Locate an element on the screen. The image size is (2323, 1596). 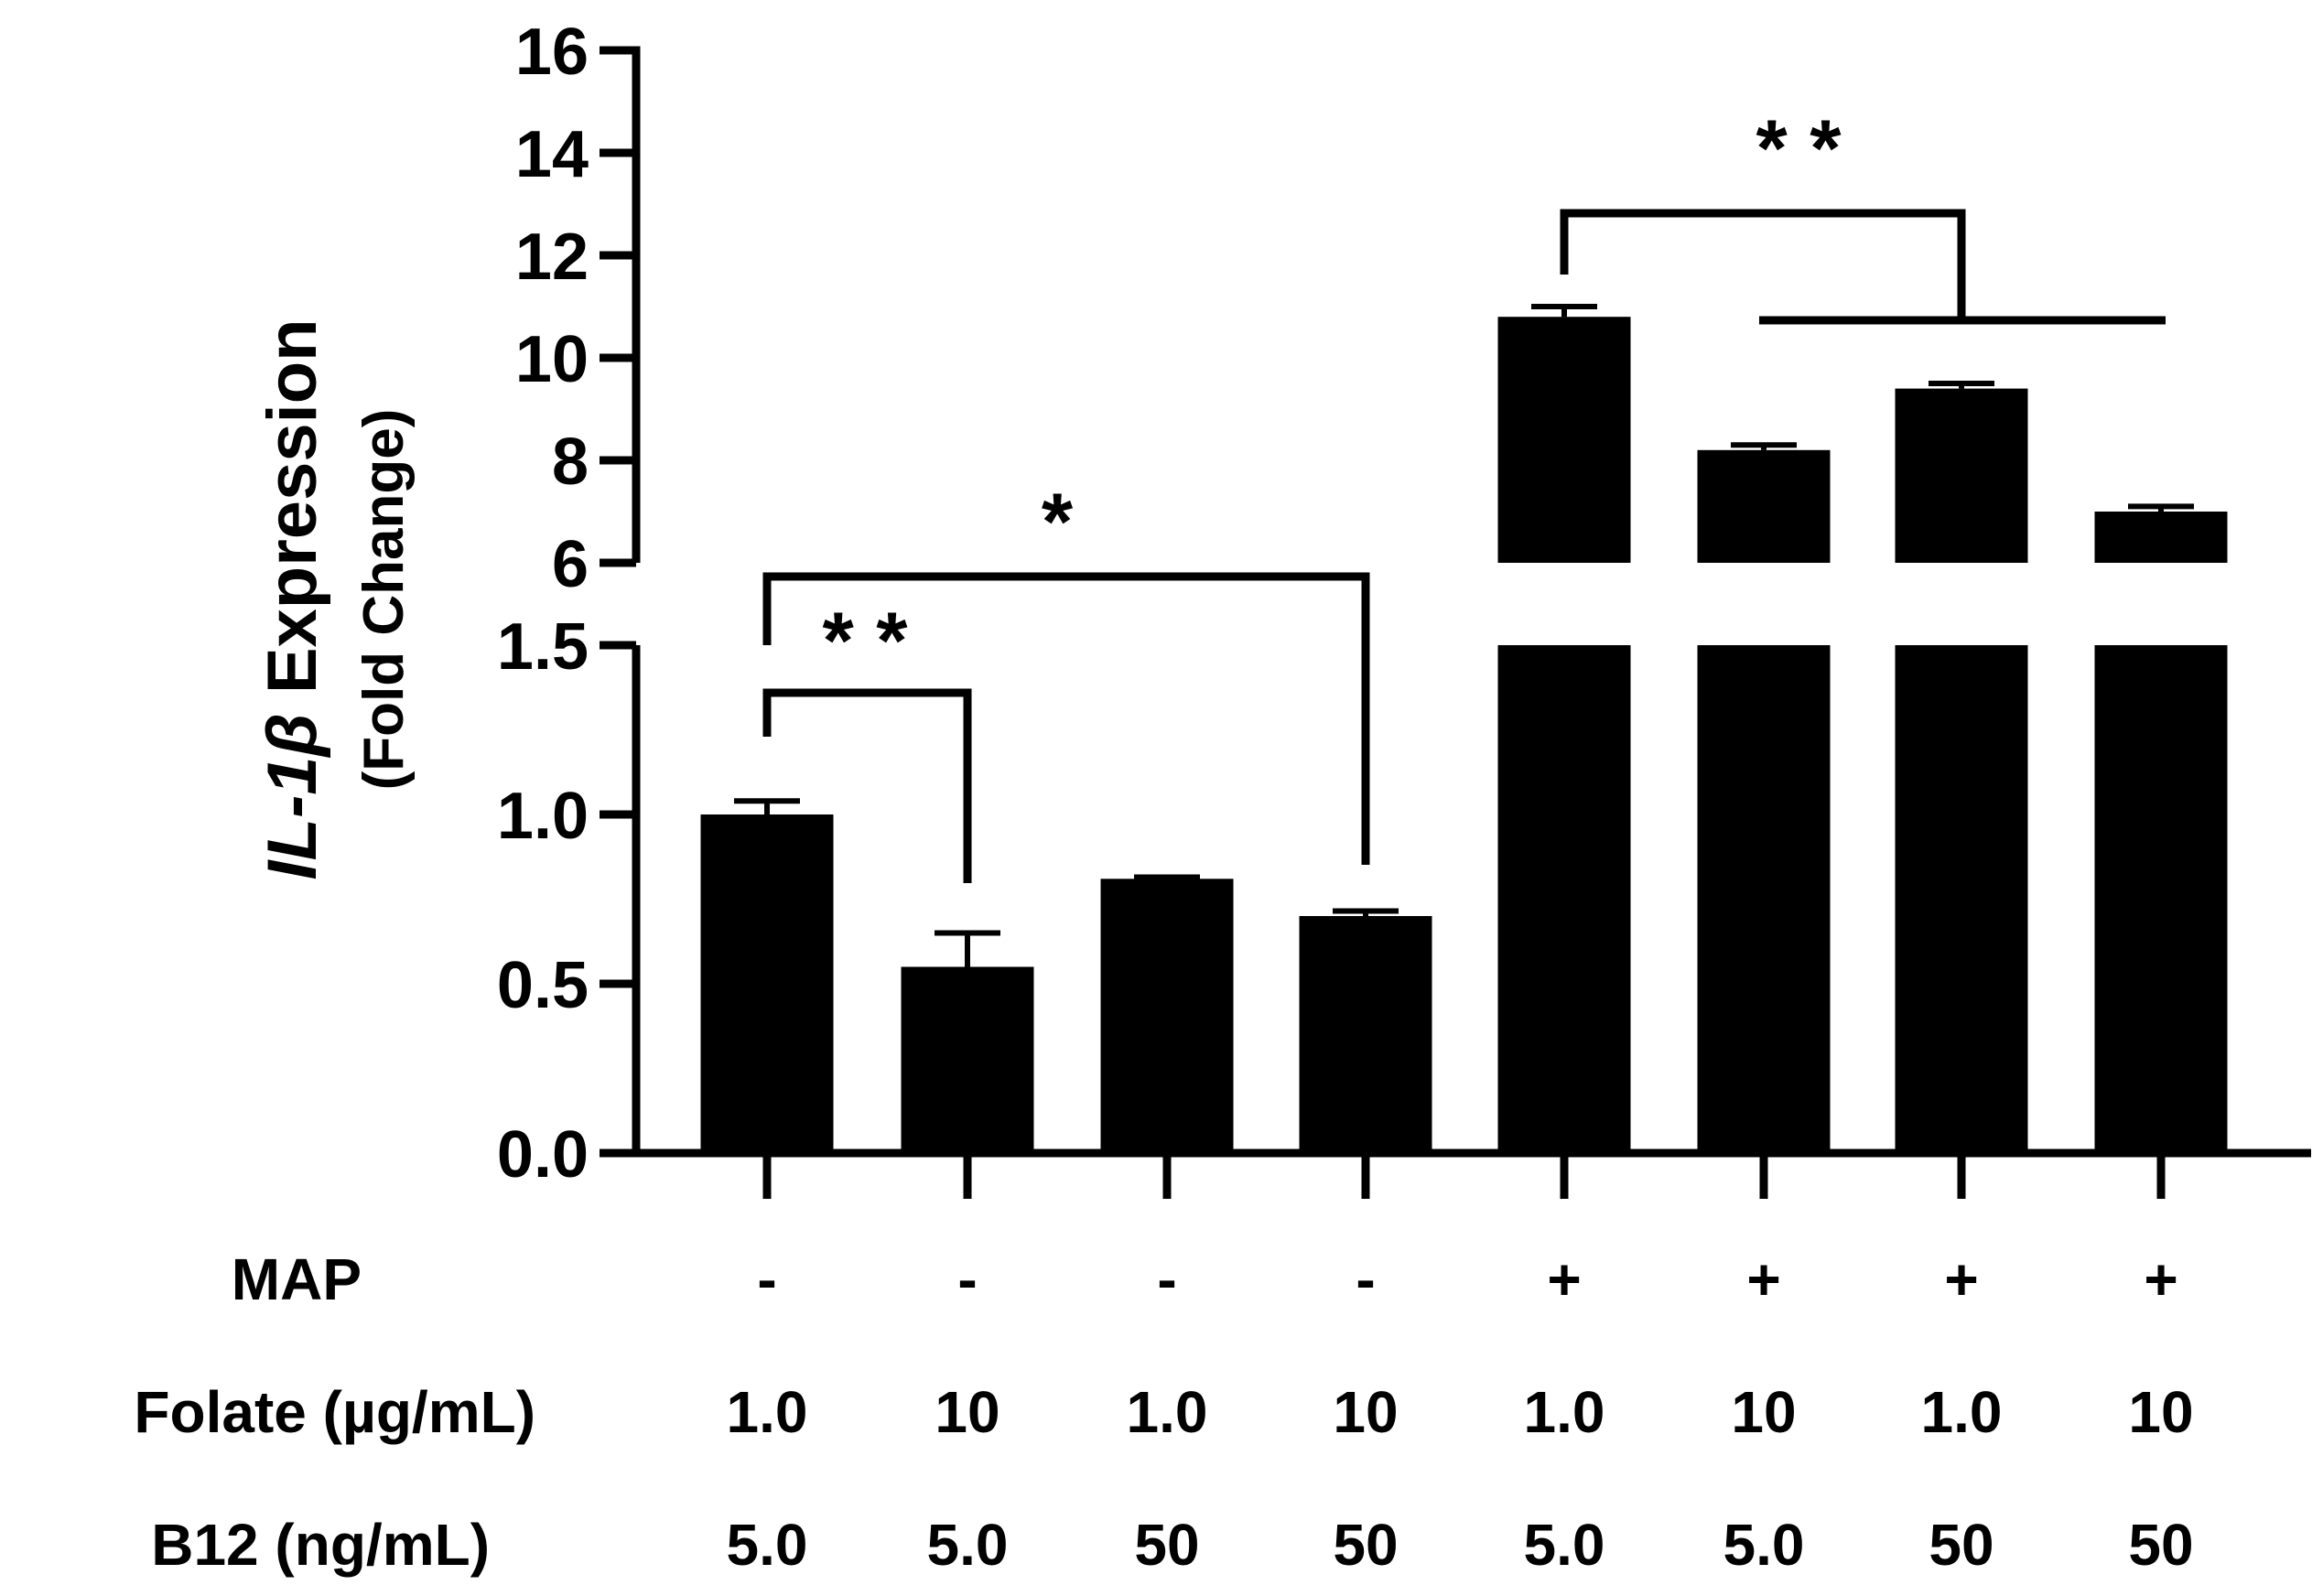
y-tick-label: 1.5 is located at coordinates (543, 647).